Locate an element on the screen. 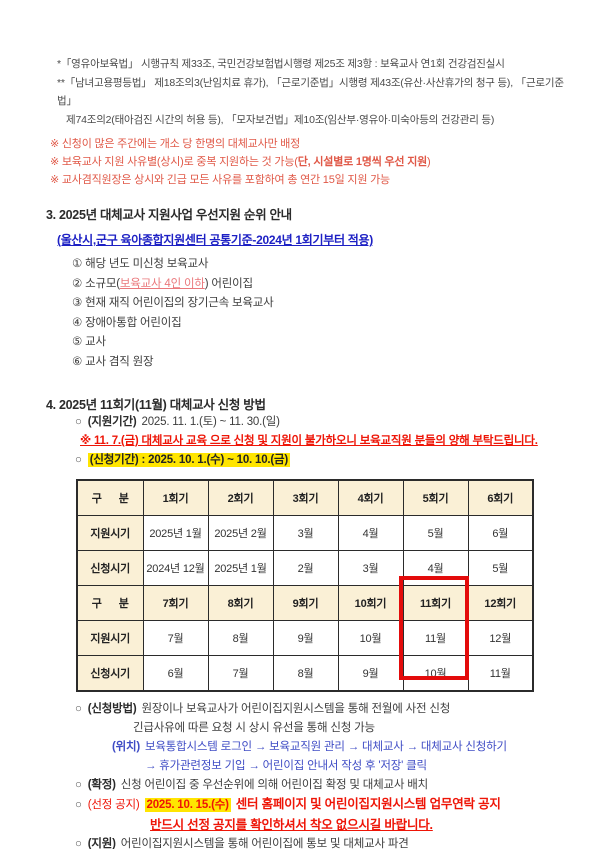 This screenshot has width=600, height=849. table-cell: 12회기 is located at coordinates (500, 603).